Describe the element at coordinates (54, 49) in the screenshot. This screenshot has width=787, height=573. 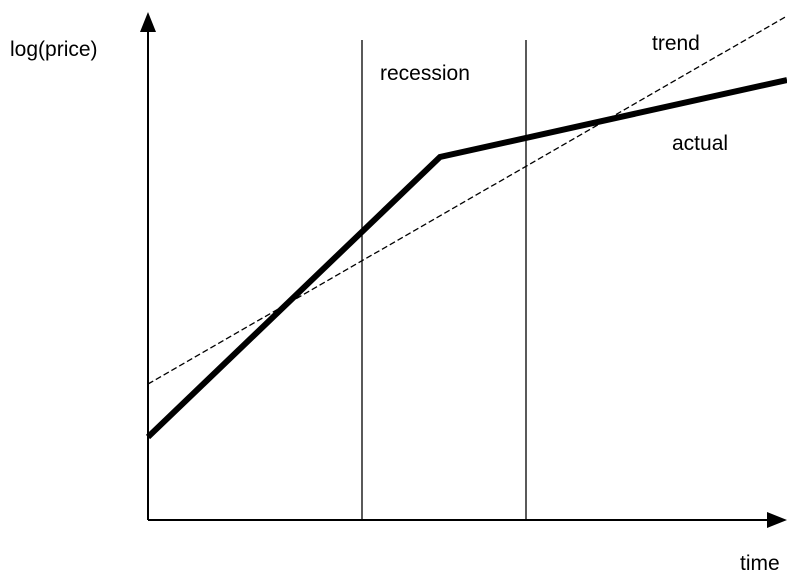
I see `y-axis-label: log(price)` at that location.